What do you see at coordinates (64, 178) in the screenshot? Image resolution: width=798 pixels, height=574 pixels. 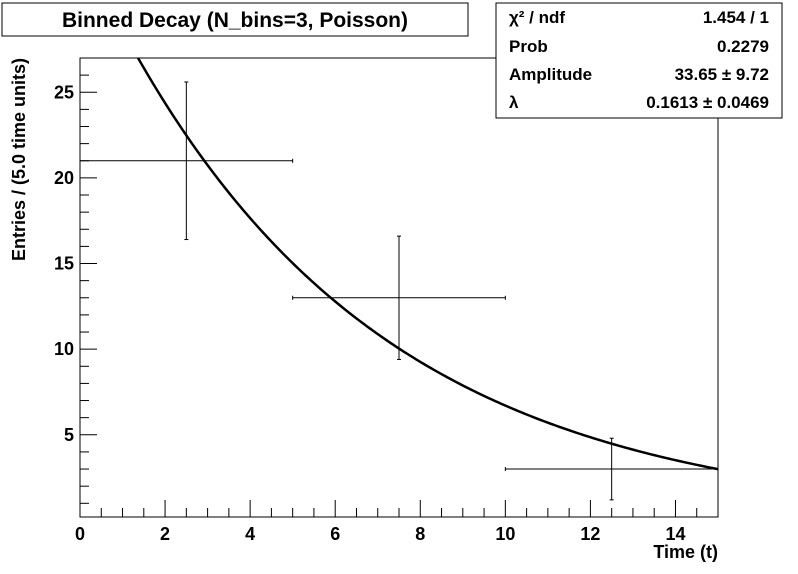 I see `y-tick-label: 20` at bounding box center [64, 178].